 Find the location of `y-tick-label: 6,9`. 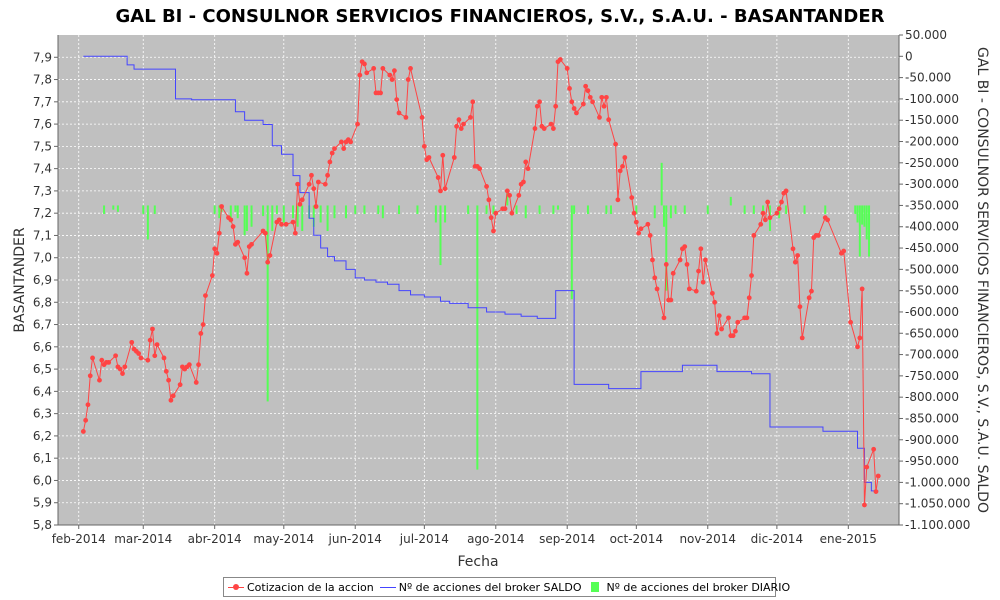

y-tick-label: 6,9 is located at coordinates (42, 280).